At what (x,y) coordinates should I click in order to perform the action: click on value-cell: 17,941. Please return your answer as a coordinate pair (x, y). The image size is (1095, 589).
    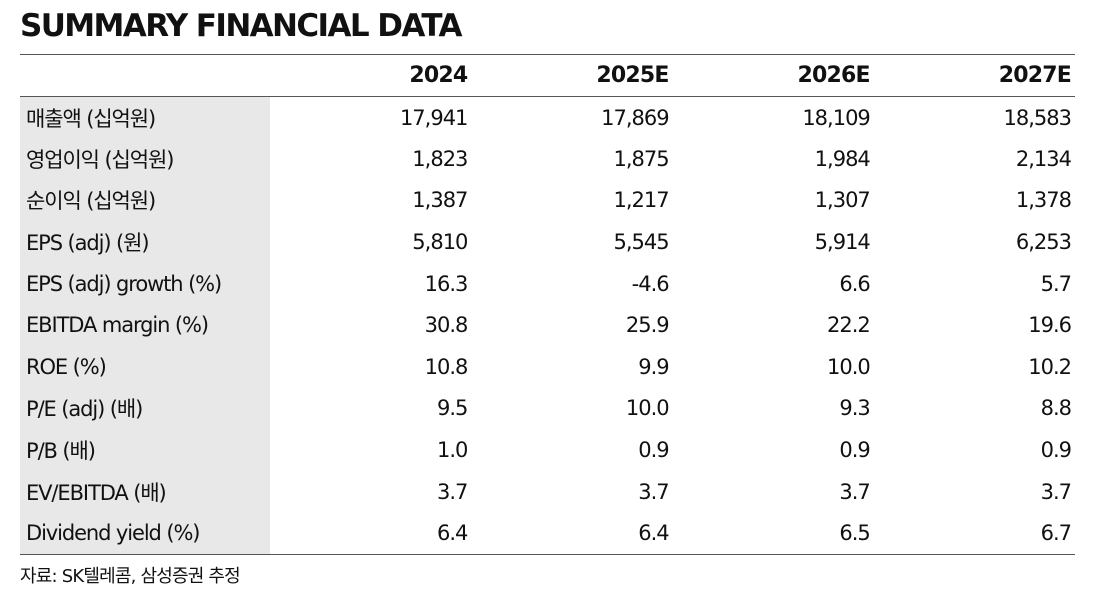
    Looking at the image, I should click on (433, 117).